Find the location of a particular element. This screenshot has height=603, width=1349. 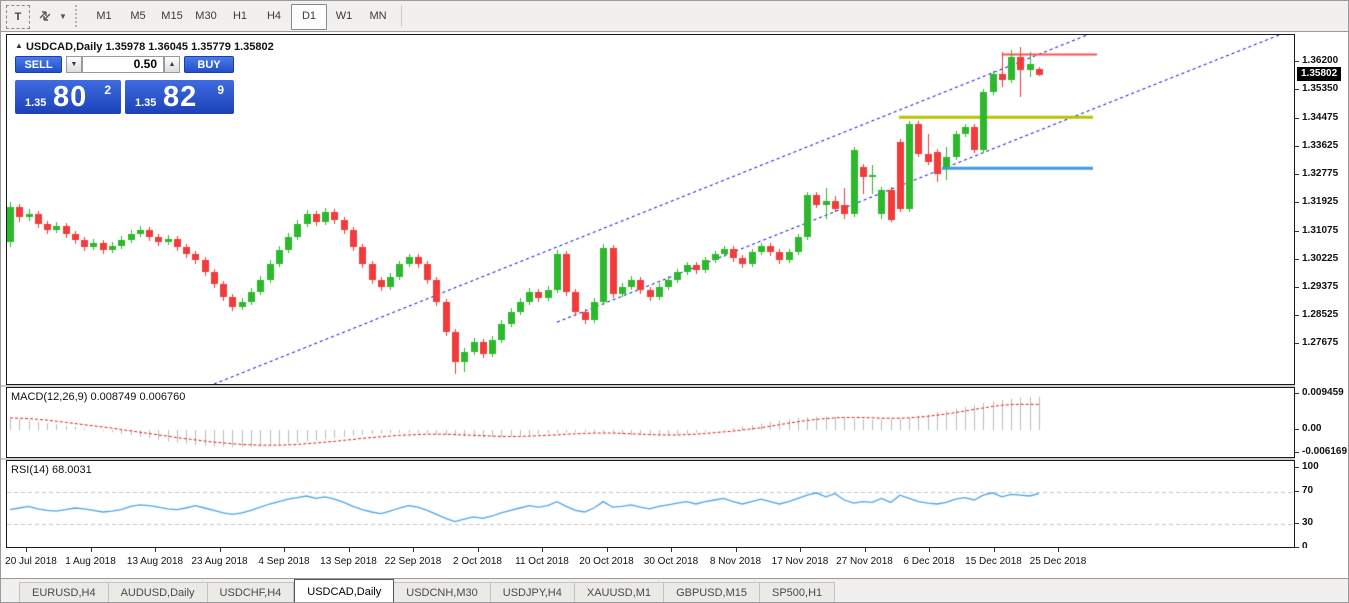

macd-label: MACD(12,26,9) 0.008749 0.006760 is located at coordinates (98, 397).